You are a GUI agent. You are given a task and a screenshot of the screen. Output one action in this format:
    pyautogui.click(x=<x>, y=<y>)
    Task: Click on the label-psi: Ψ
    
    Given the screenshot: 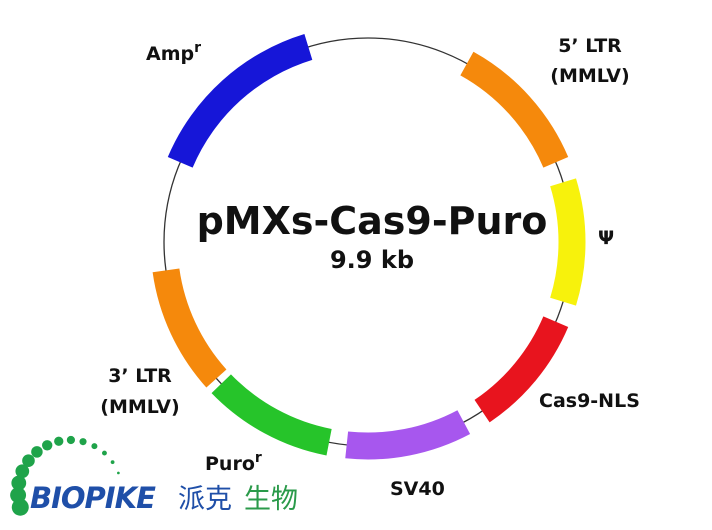 What is the action you would take?
    pyautogui.click(x=606, y=238)
    